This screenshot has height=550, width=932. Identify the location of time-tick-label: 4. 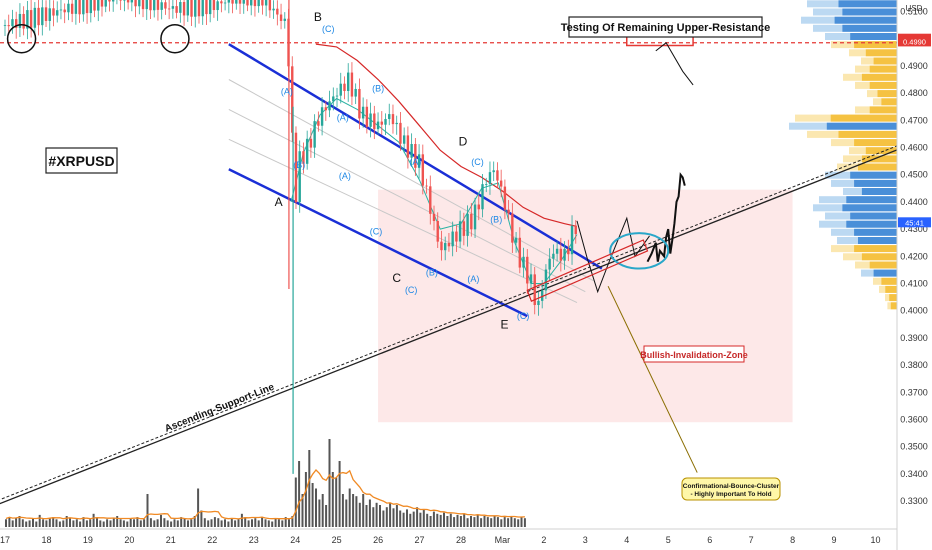
(626, 540).